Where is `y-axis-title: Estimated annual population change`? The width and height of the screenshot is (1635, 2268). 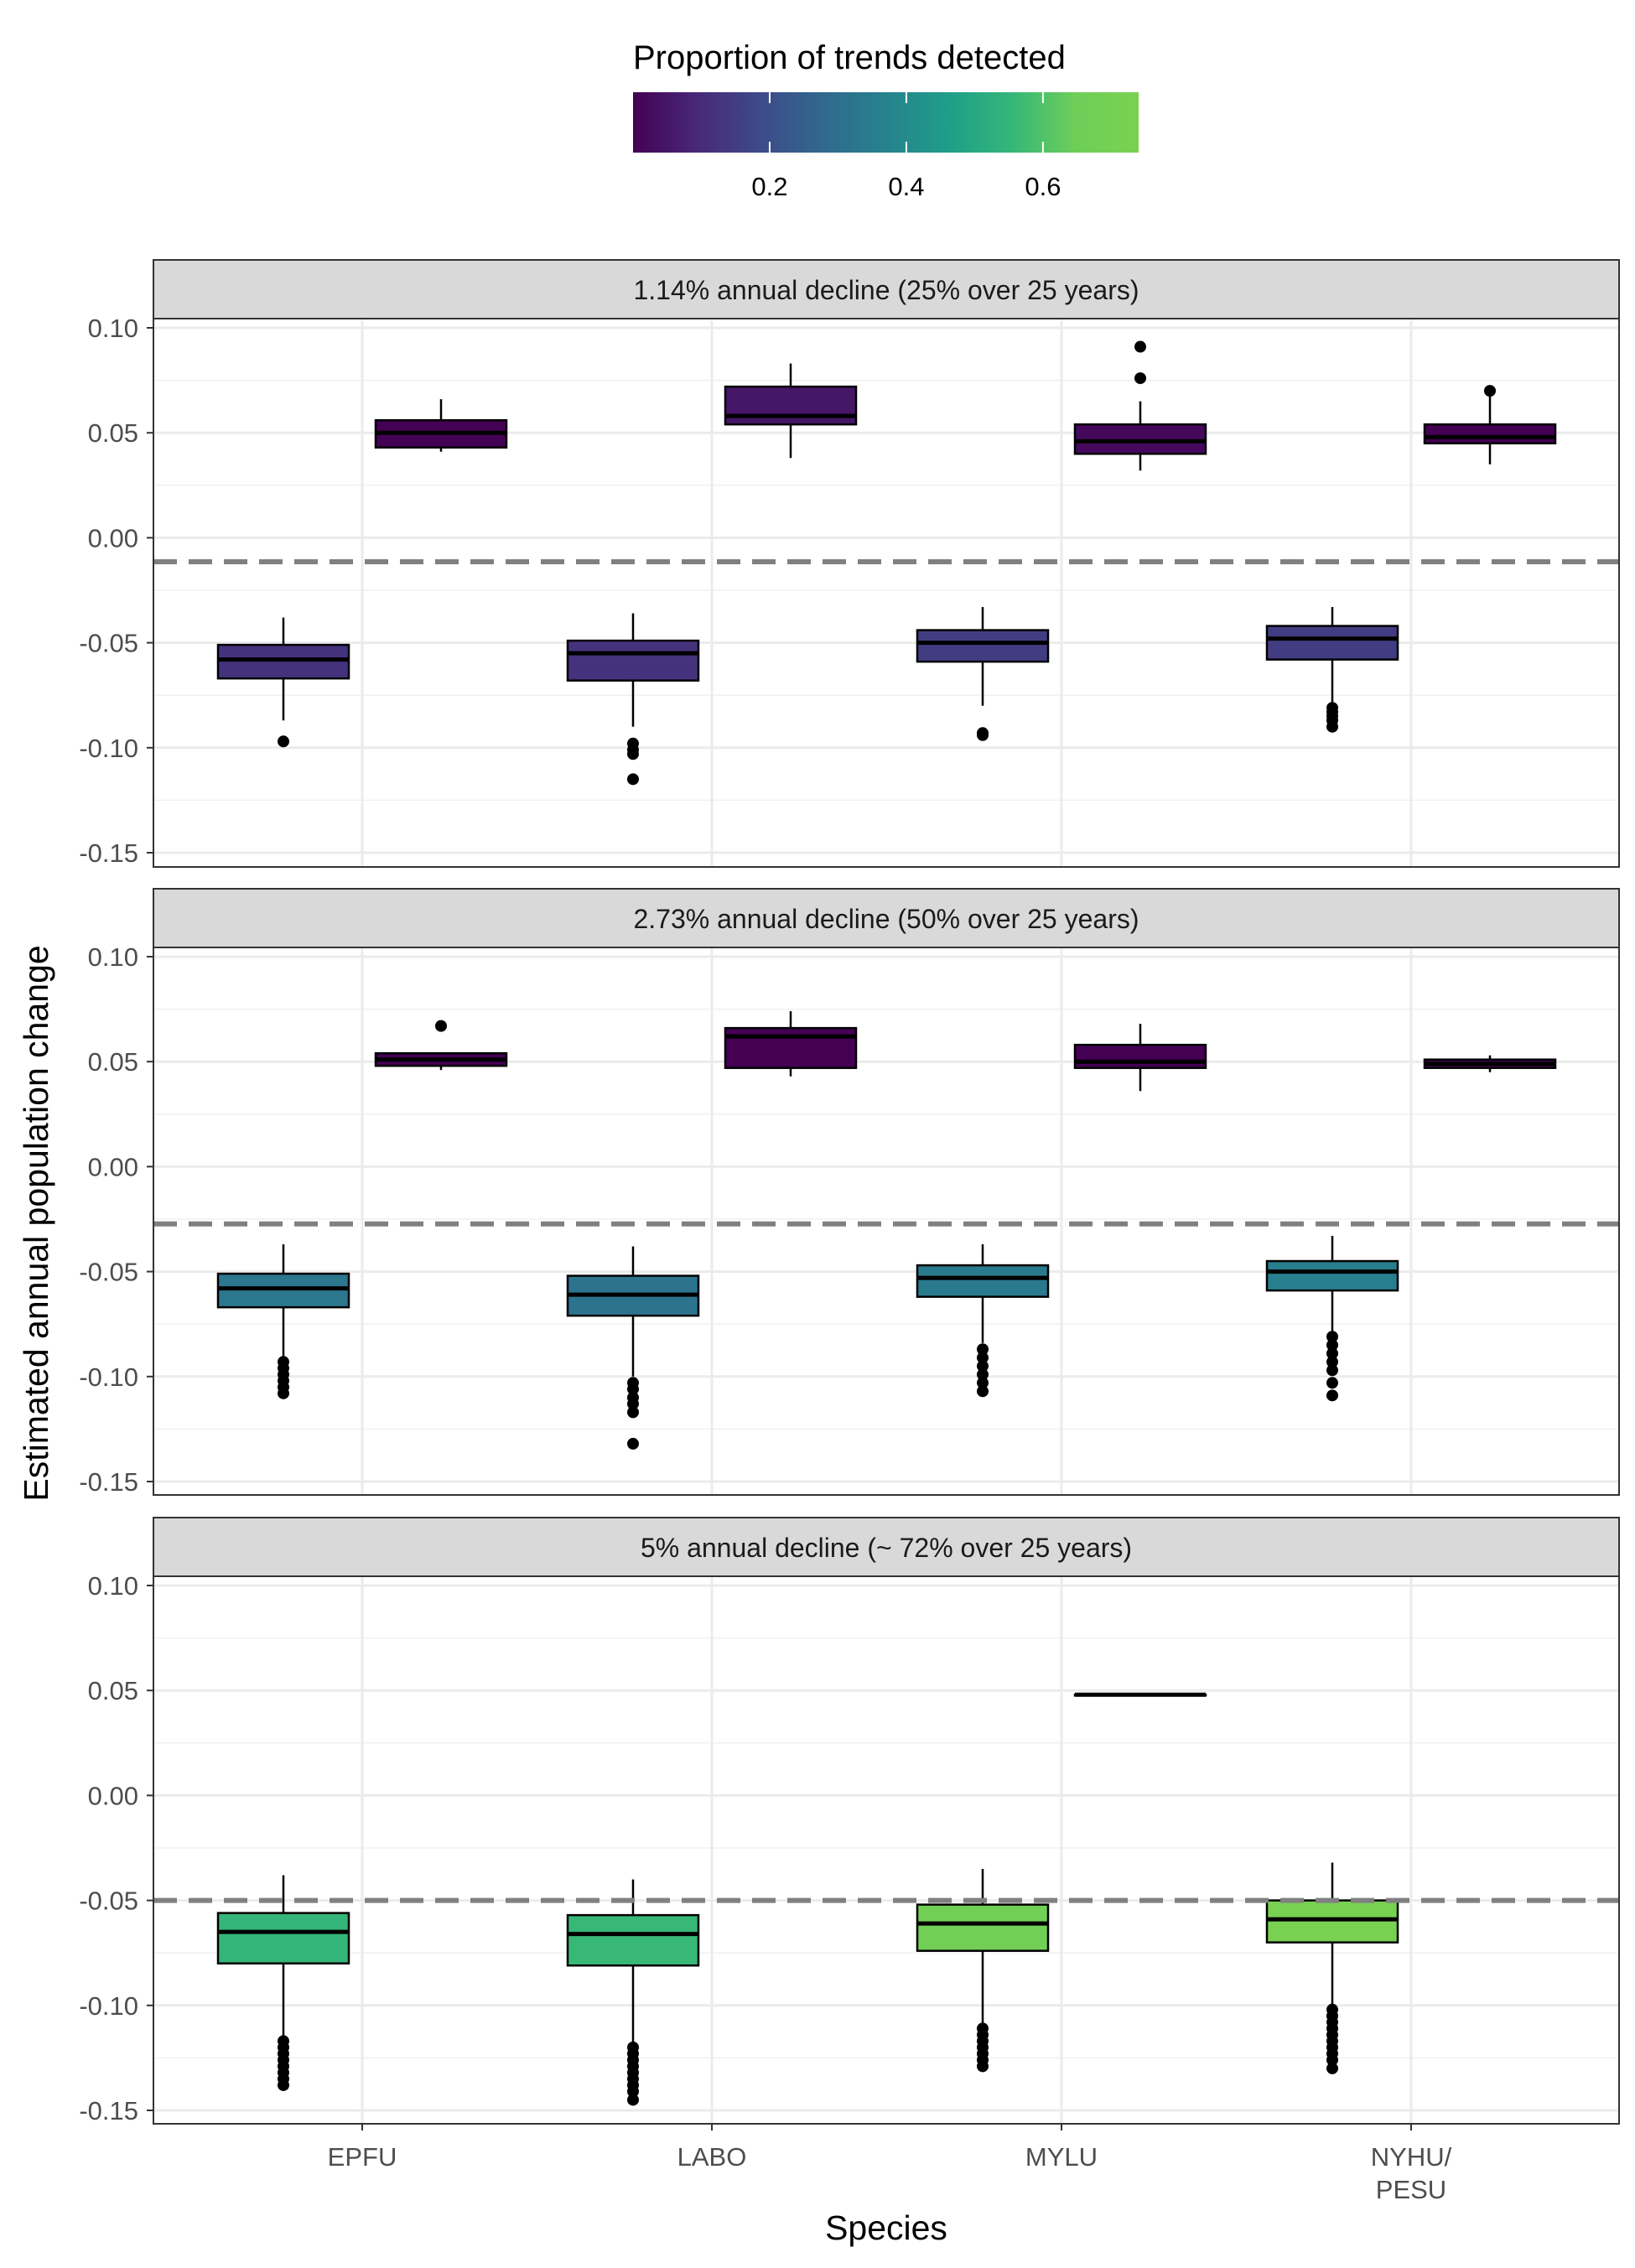
y-axis-title: Estimated annual population change is located at coordinates (36, 1223).